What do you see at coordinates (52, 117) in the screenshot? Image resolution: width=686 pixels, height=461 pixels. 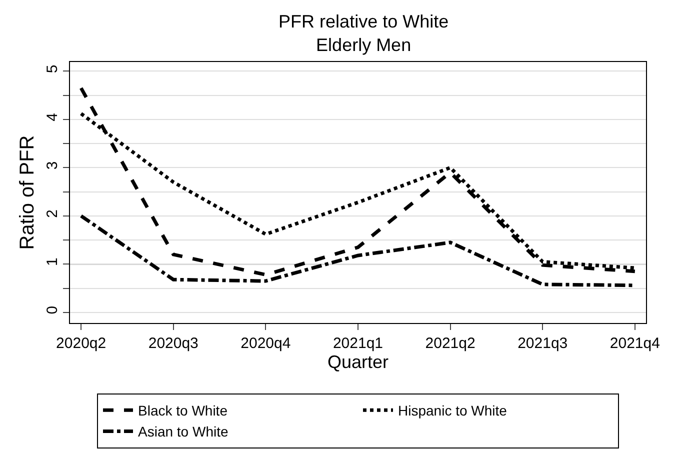 I see `y-tick-label: 4` at bounding box center [52, 117].